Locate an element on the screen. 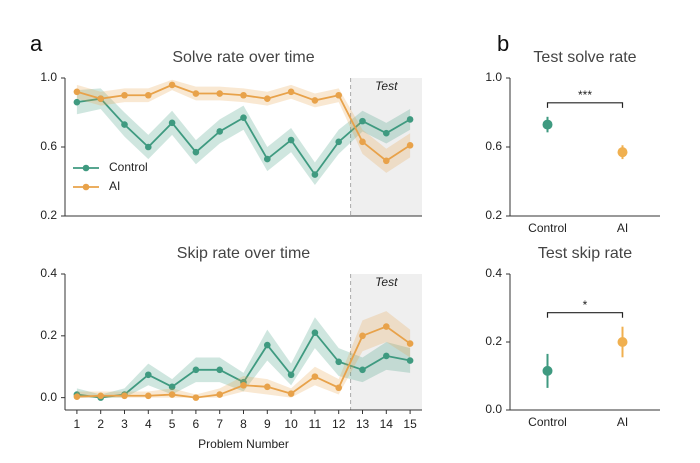  x-tick-label: 9 is located at coordinates (267, 424).